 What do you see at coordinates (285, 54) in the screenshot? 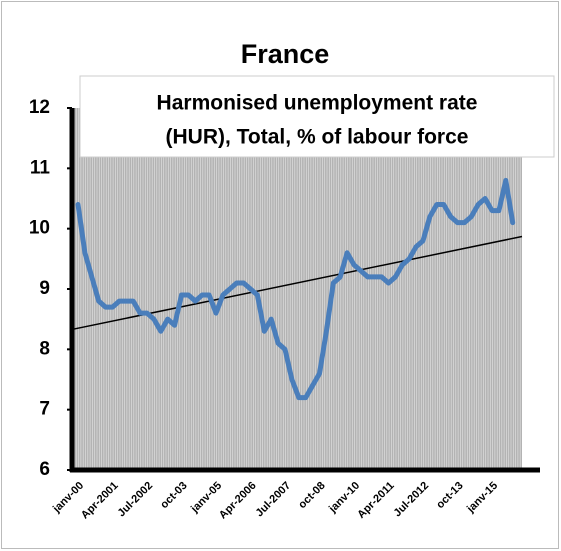
I see `chart-title: France` at bounding box center [285, 54].